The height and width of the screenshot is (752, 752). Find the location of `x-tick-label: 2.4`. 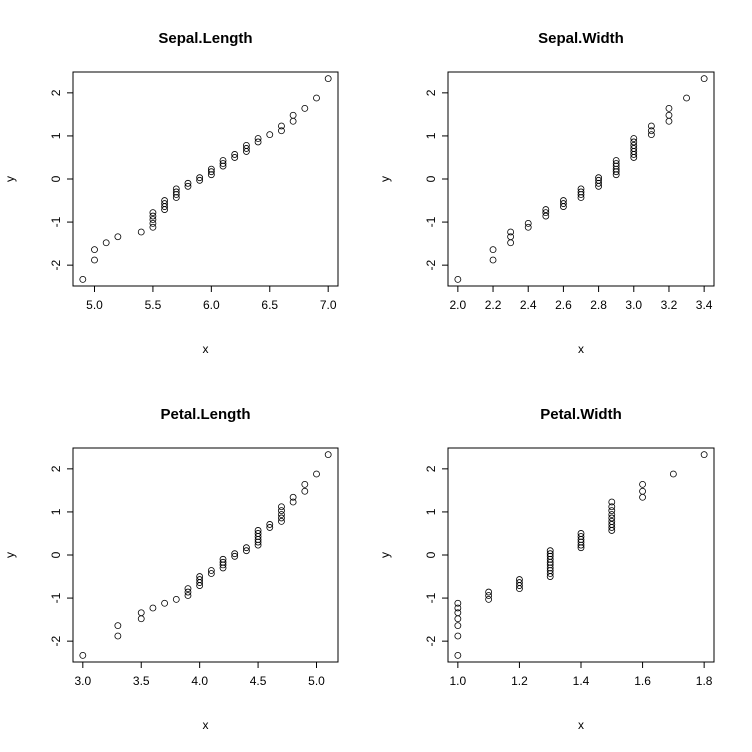

x-tick-label: 2.4 is located at coordinates (528, 305).